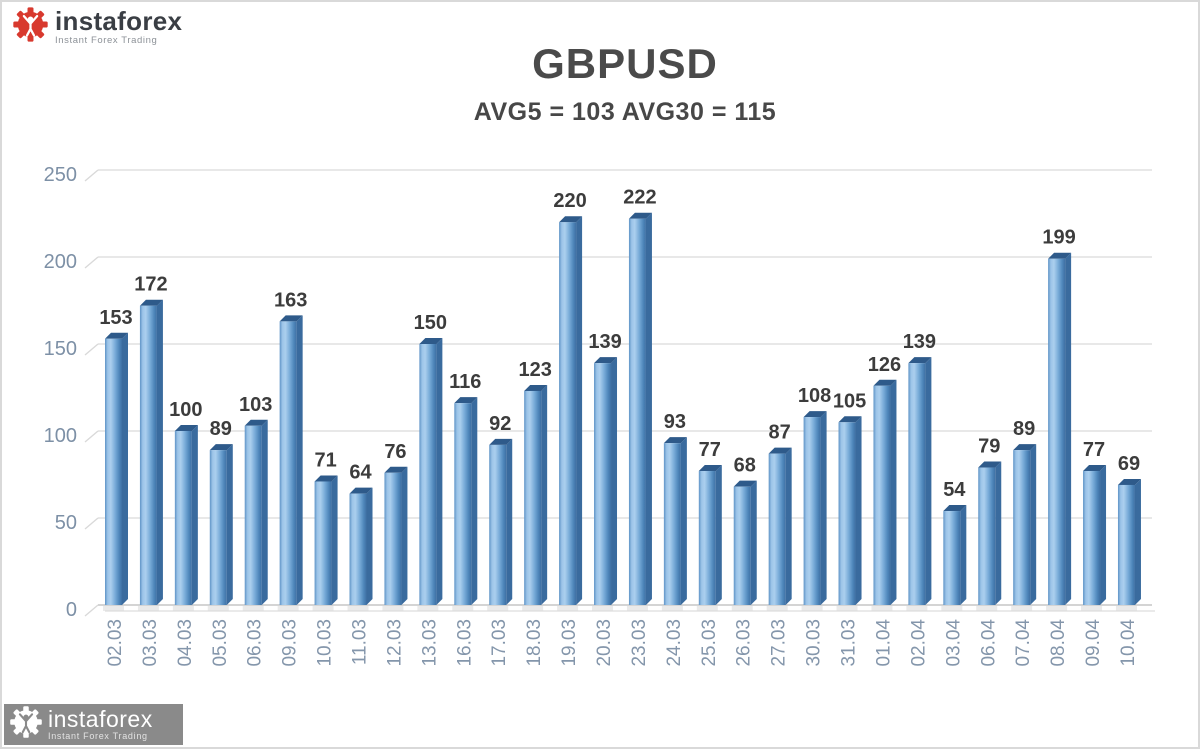 The width and height of the screenshot is (1200, 749). I want to click on x-axis-tick-label: 11.03, so click(360, 642).